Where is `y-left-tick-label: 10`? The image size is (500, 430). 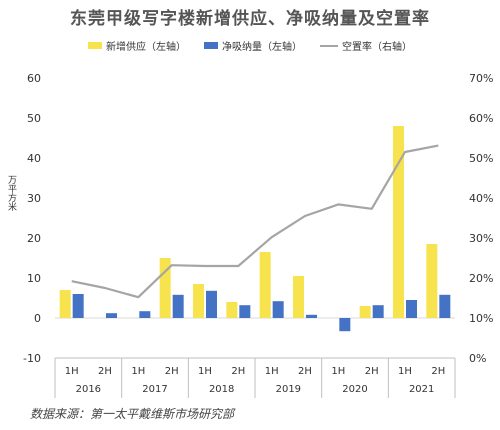
y-left-tick-label: 10 is located at coordinates (34, 278).